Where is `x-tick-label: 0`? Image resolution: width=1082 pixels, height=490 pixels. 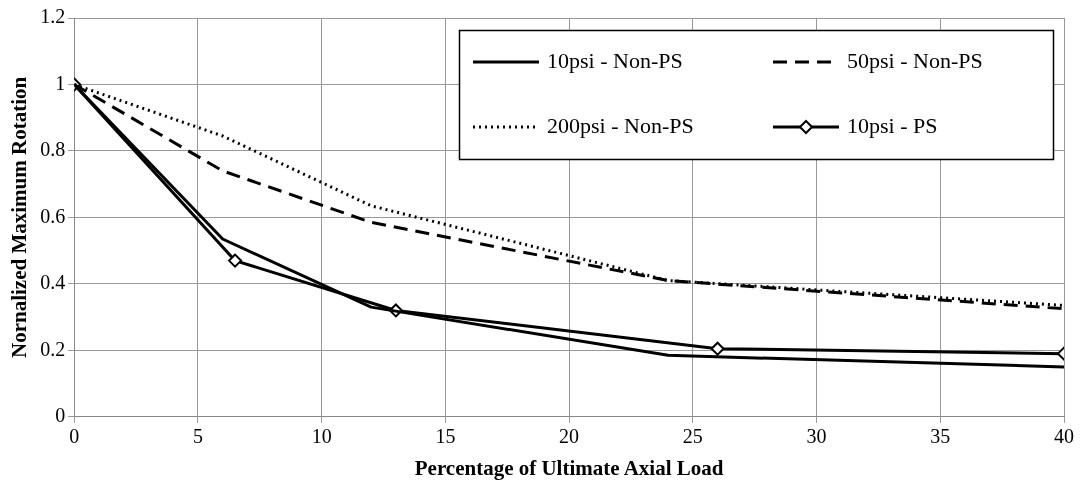 x-tick-label: 0 is located at coordinates (74, 436).